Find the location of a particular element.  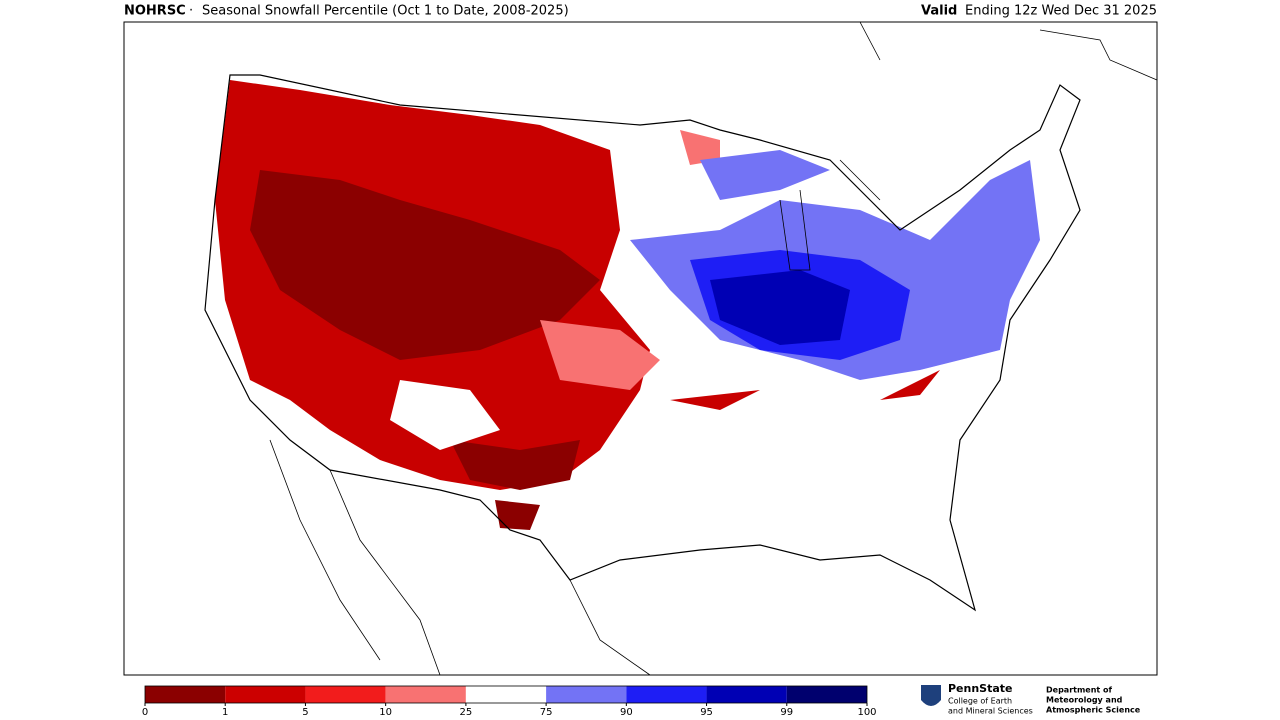

colorbar-tick-label: 1 is located at coordinates (225, 712).